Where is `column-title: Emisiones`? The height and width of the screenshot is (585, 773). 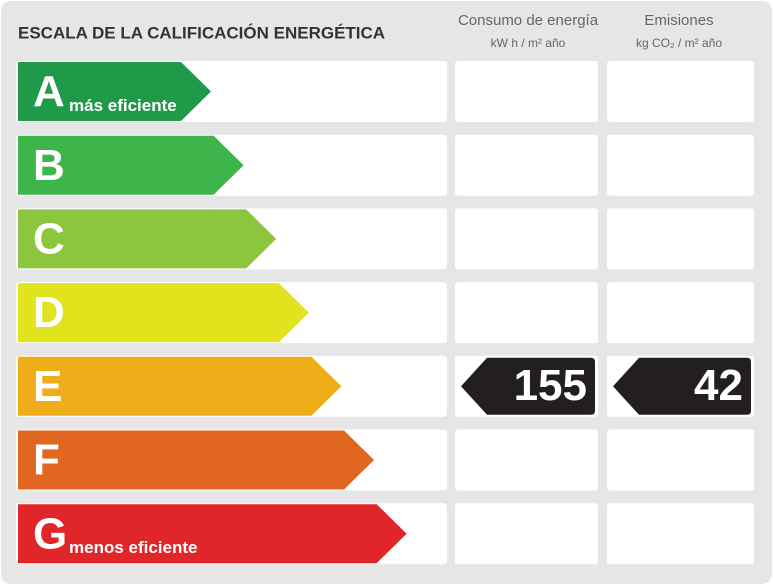 column-title: Emisiones is located at coordinates (678, 20).